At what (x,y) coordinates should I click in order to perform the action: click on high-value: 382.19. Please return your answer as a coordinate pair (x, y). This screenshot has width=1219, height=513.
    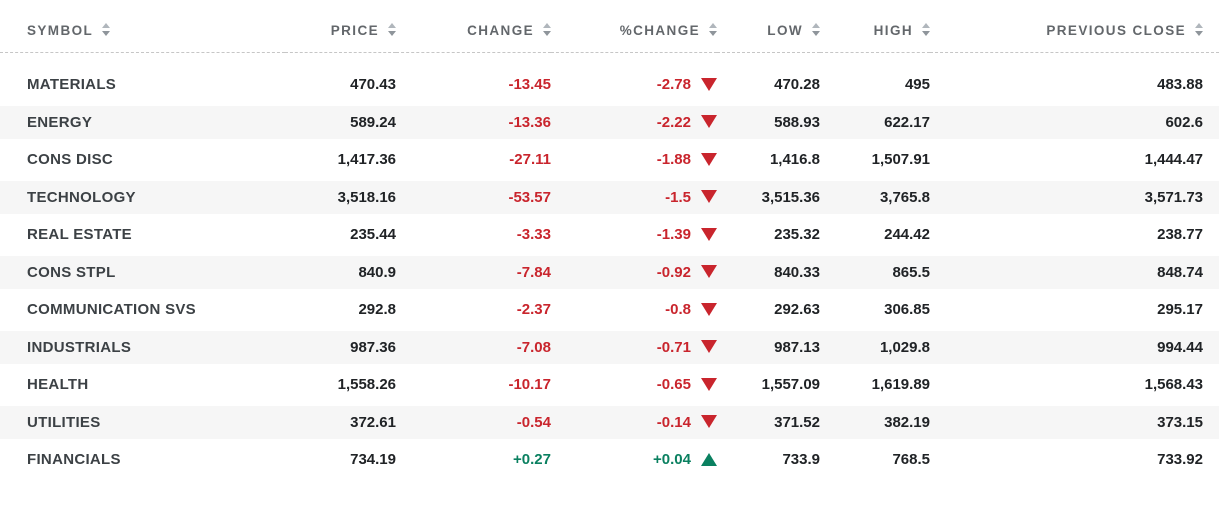
    Looking at the image, I should click on (907, 422).